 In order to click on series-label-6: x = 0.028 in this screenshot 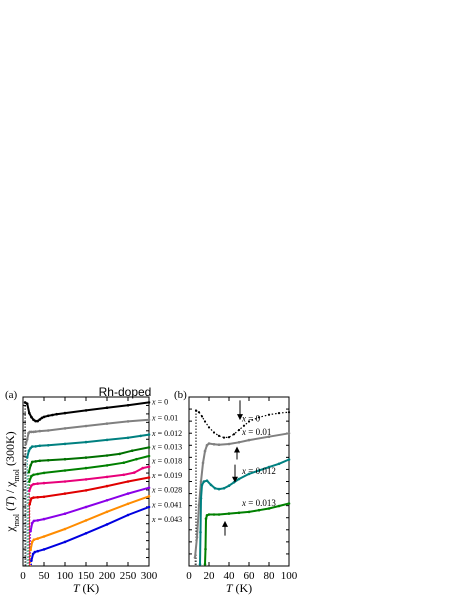, I will do `click(166, 489)`.